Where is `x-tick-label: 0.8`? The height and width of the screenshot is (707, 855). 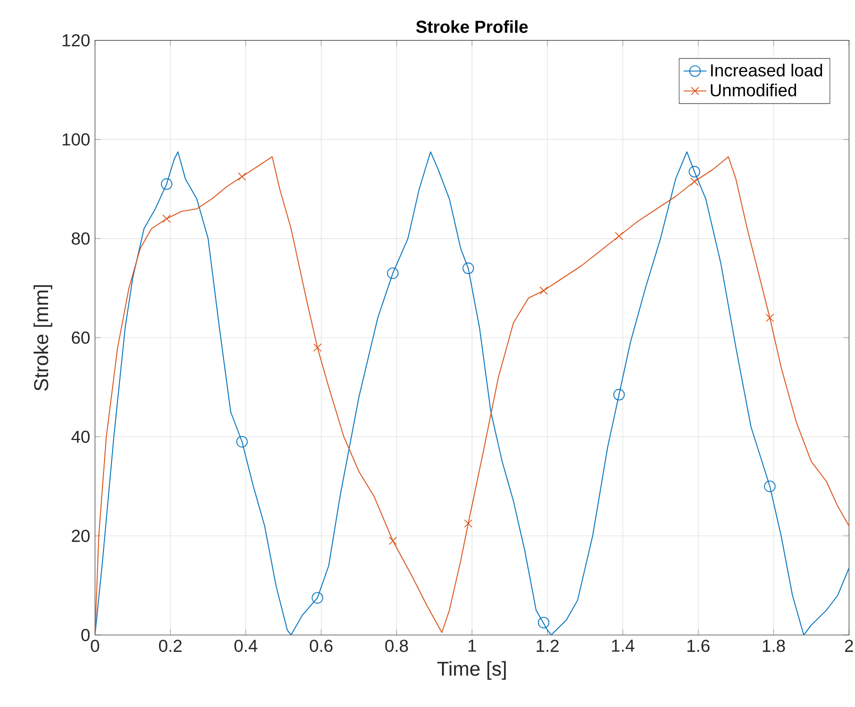 x-tick-label: 0.8 is located at coordinates (396, 646).